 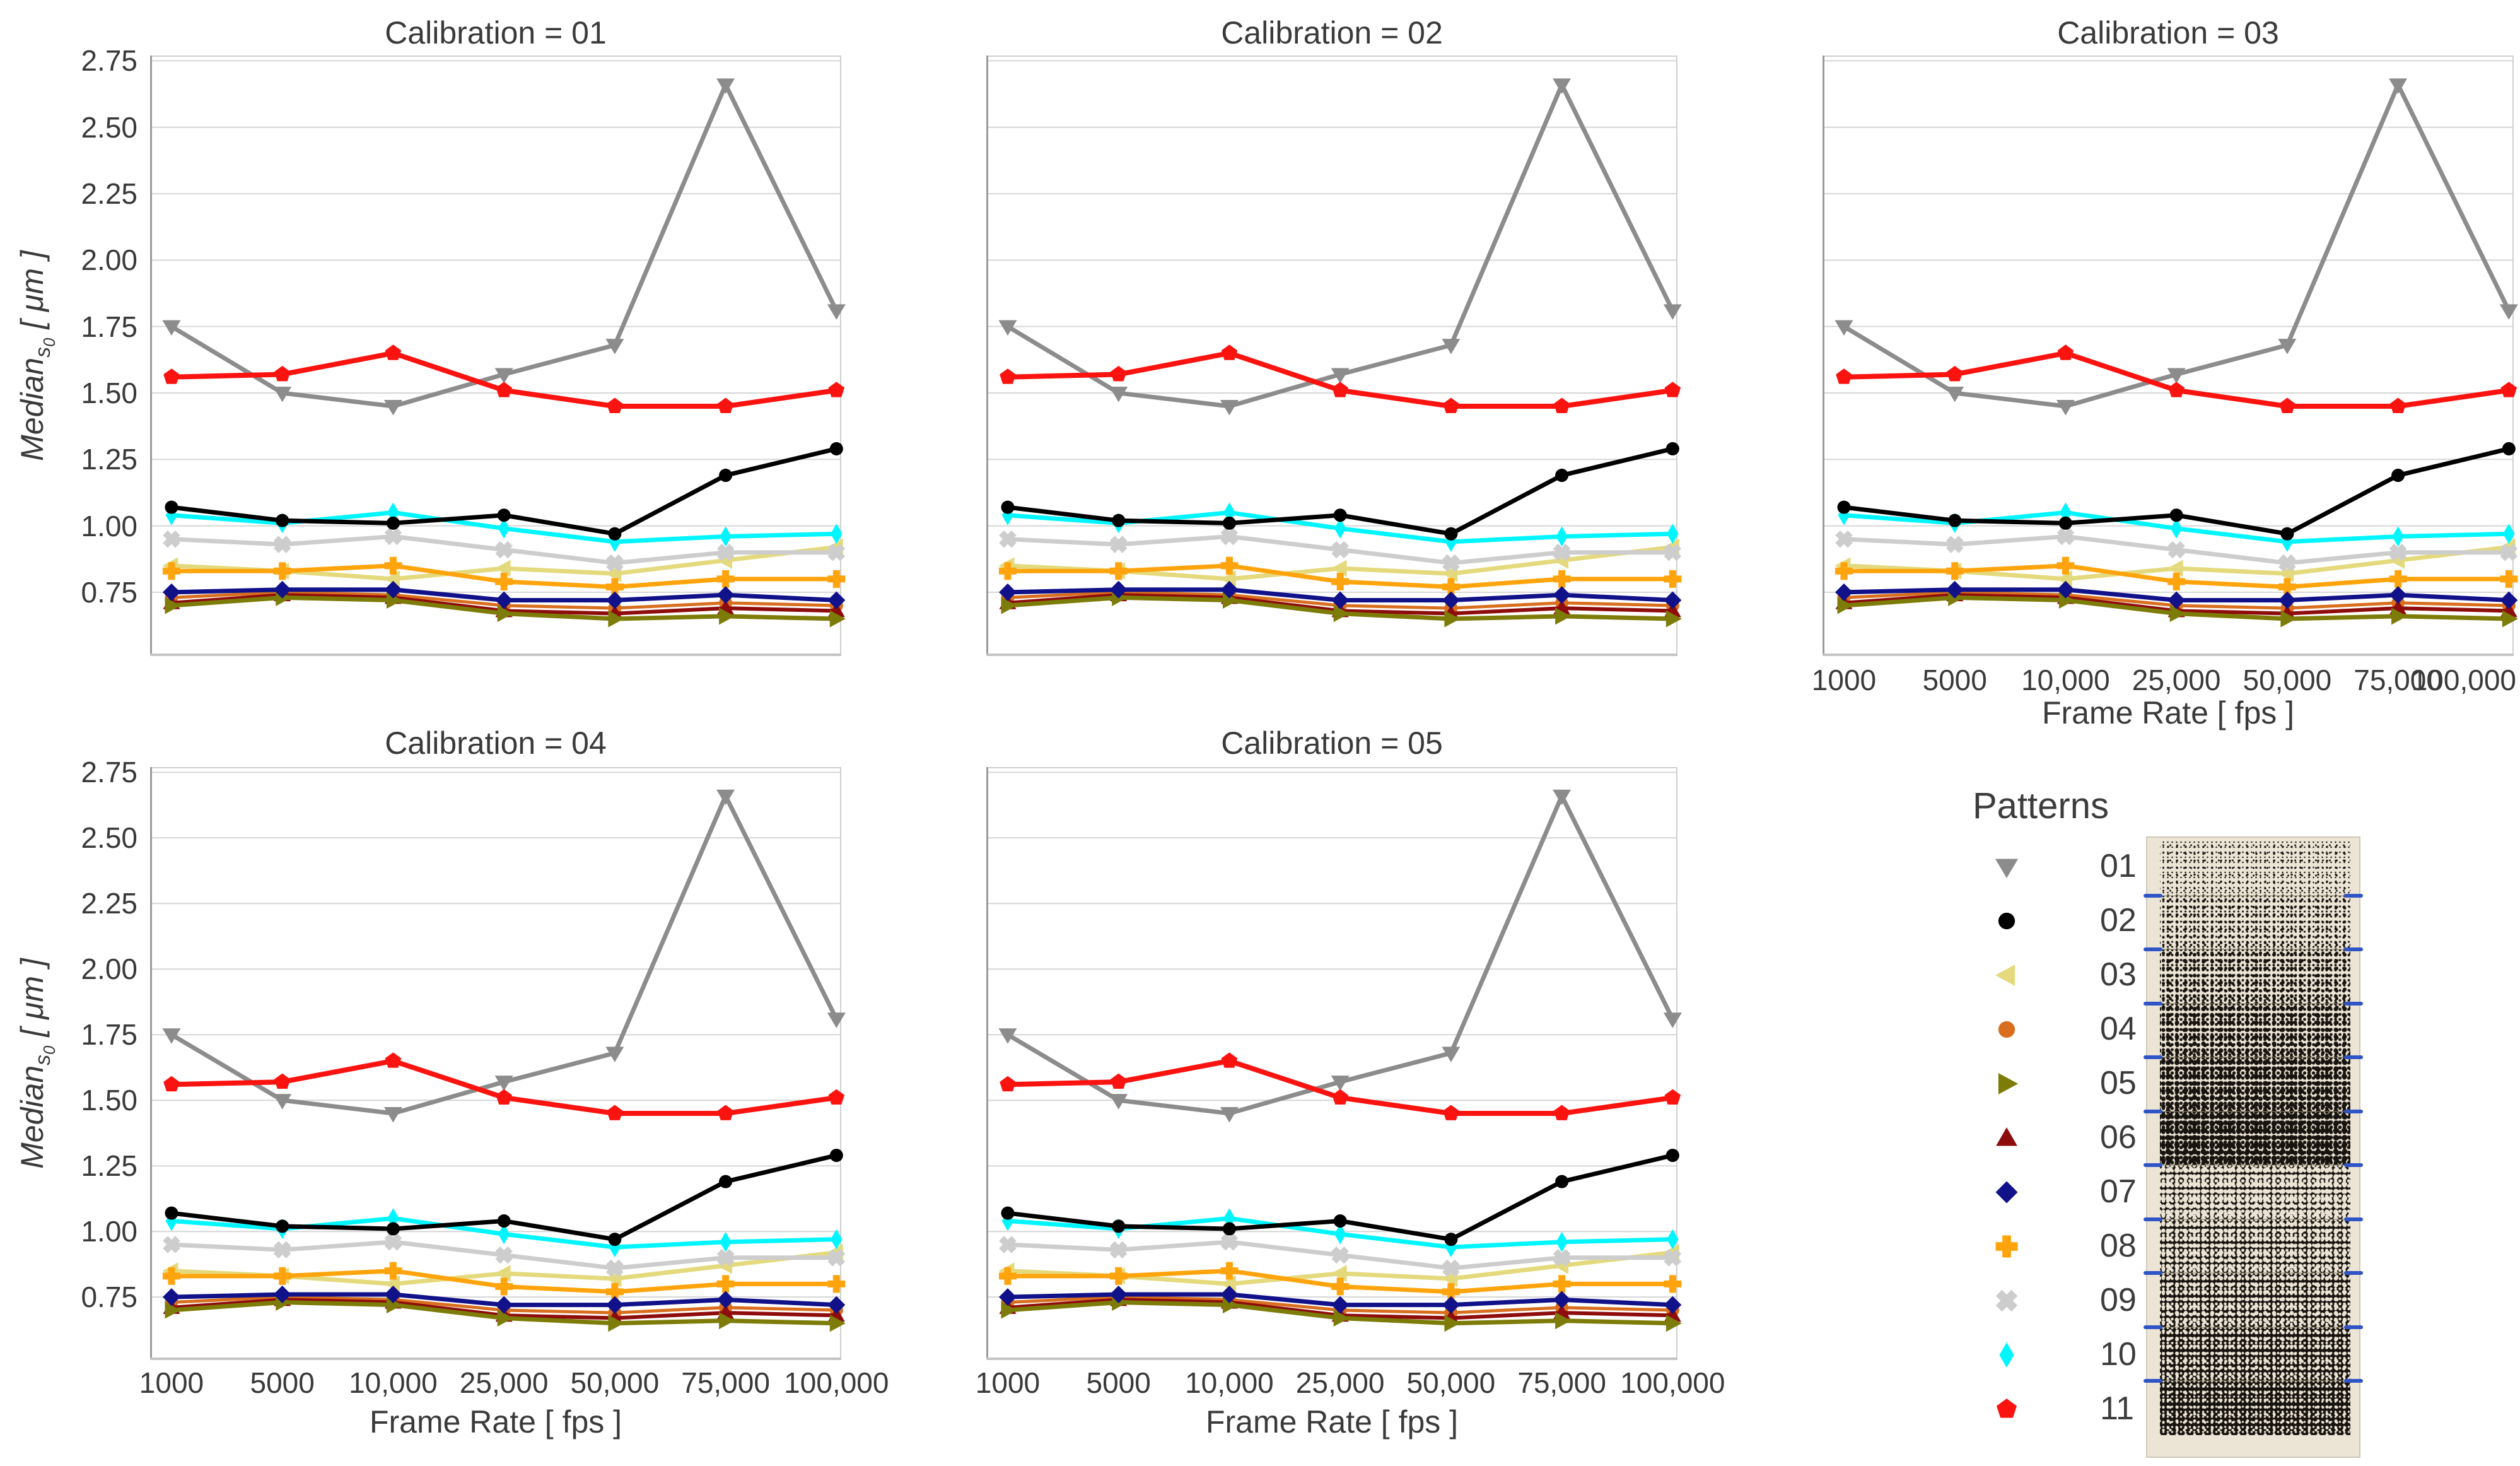 I want to click on legend-item: 05, so click(x=2052, y=1082).